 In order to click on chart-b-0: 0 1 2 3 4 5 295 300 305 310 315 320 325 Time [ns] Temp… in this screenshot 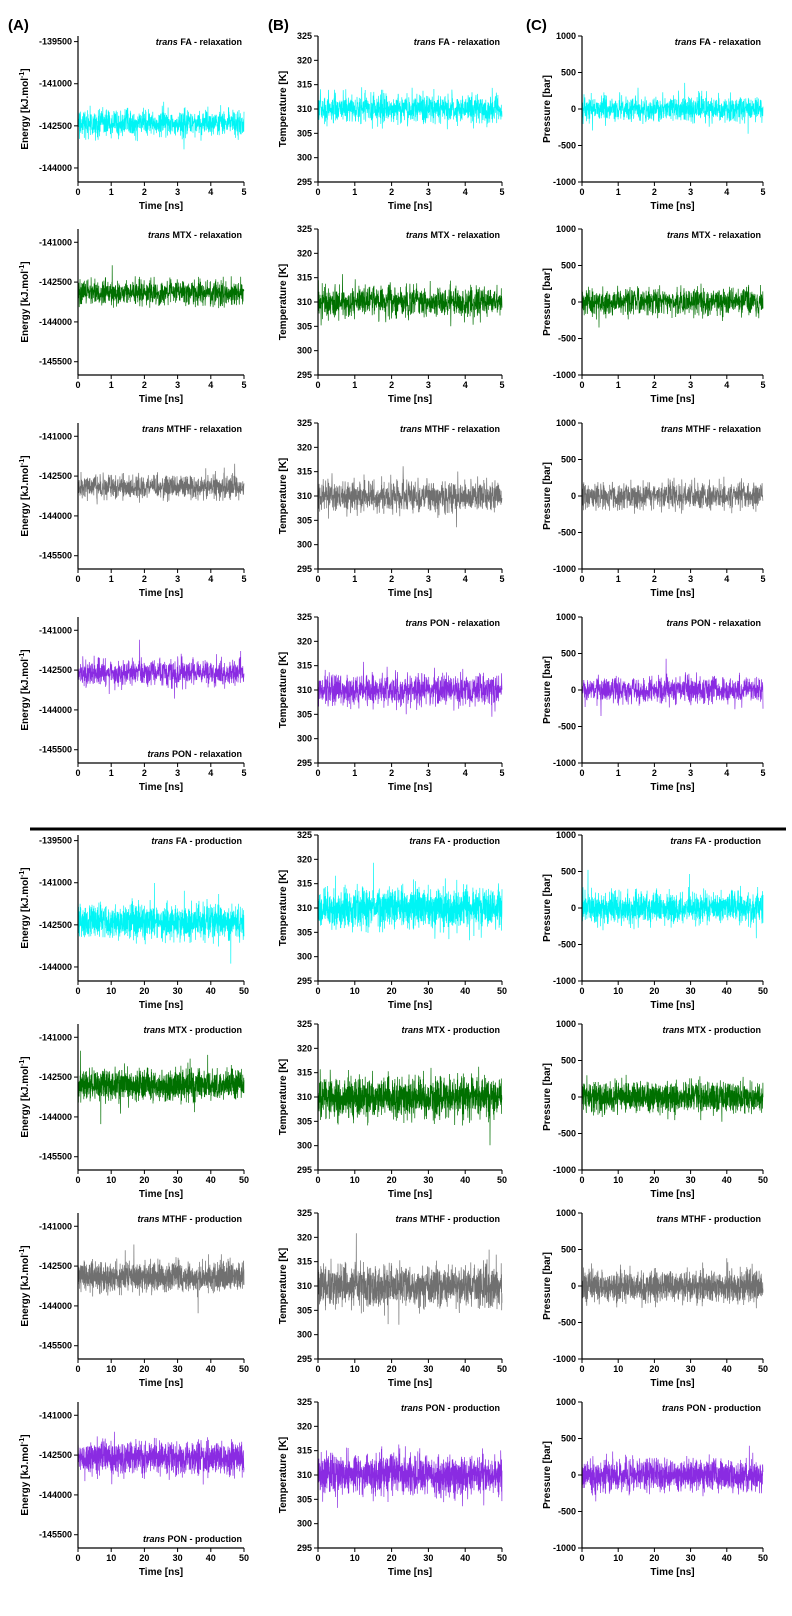, I will do `click(391, 121)`.